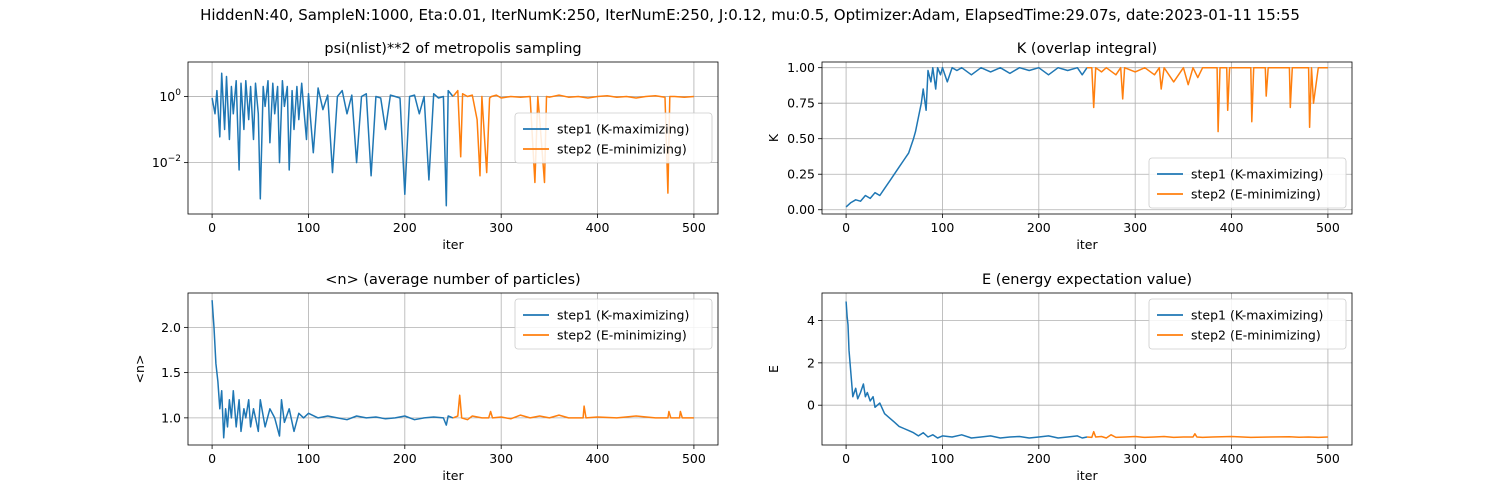 The height and width of the screenshot is (500, 1500). I want to click on y-tick-label: 2.0, so click(171, 327).